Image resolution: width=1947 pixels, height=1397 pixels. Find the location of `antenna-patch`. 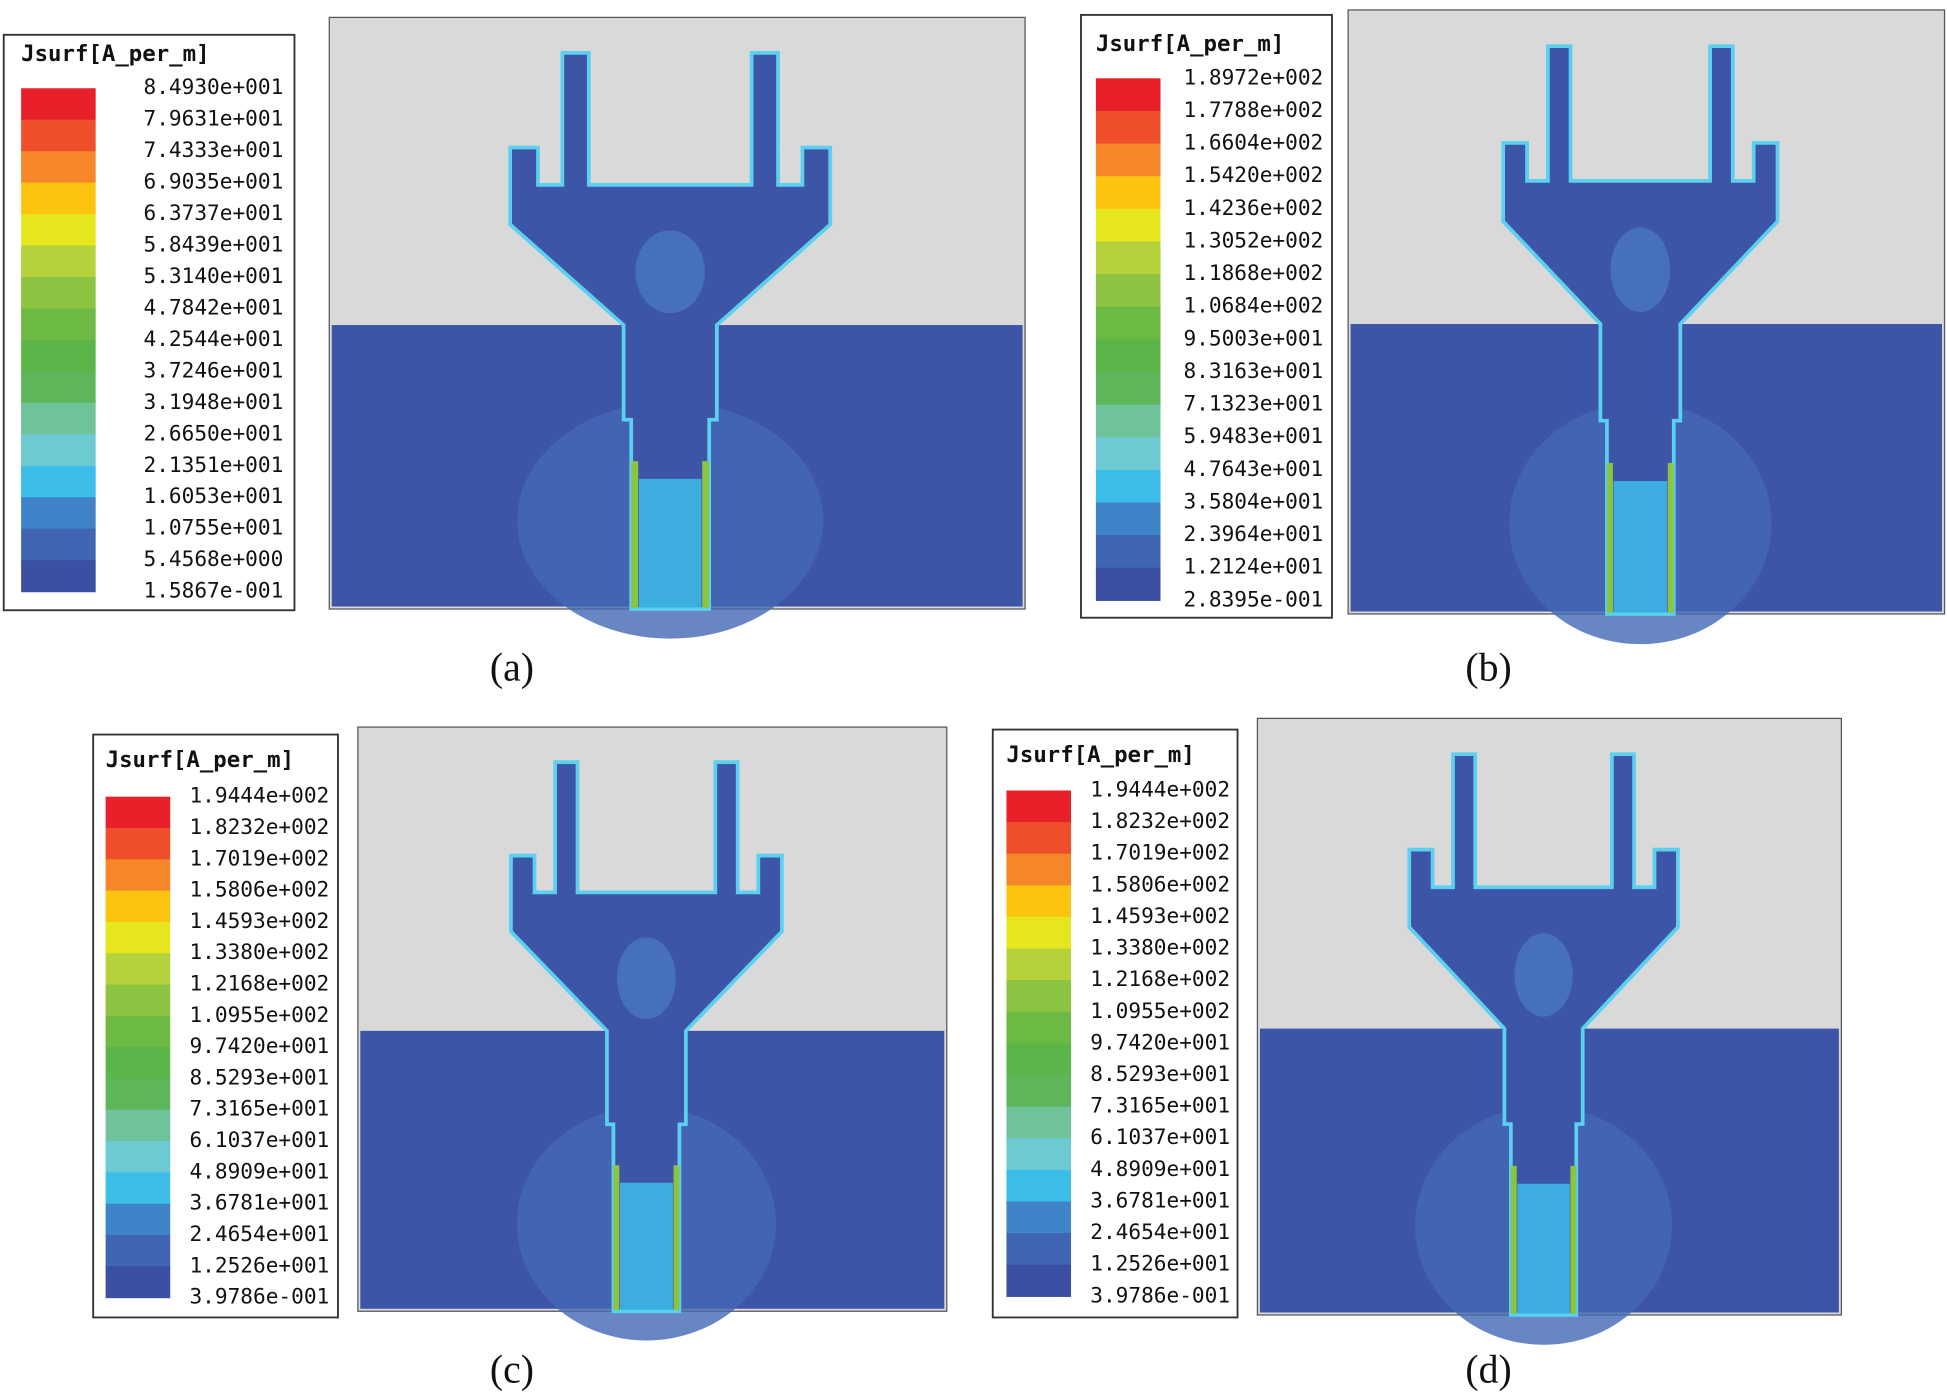

antenna-patch is located at coordinates (646, 1037).